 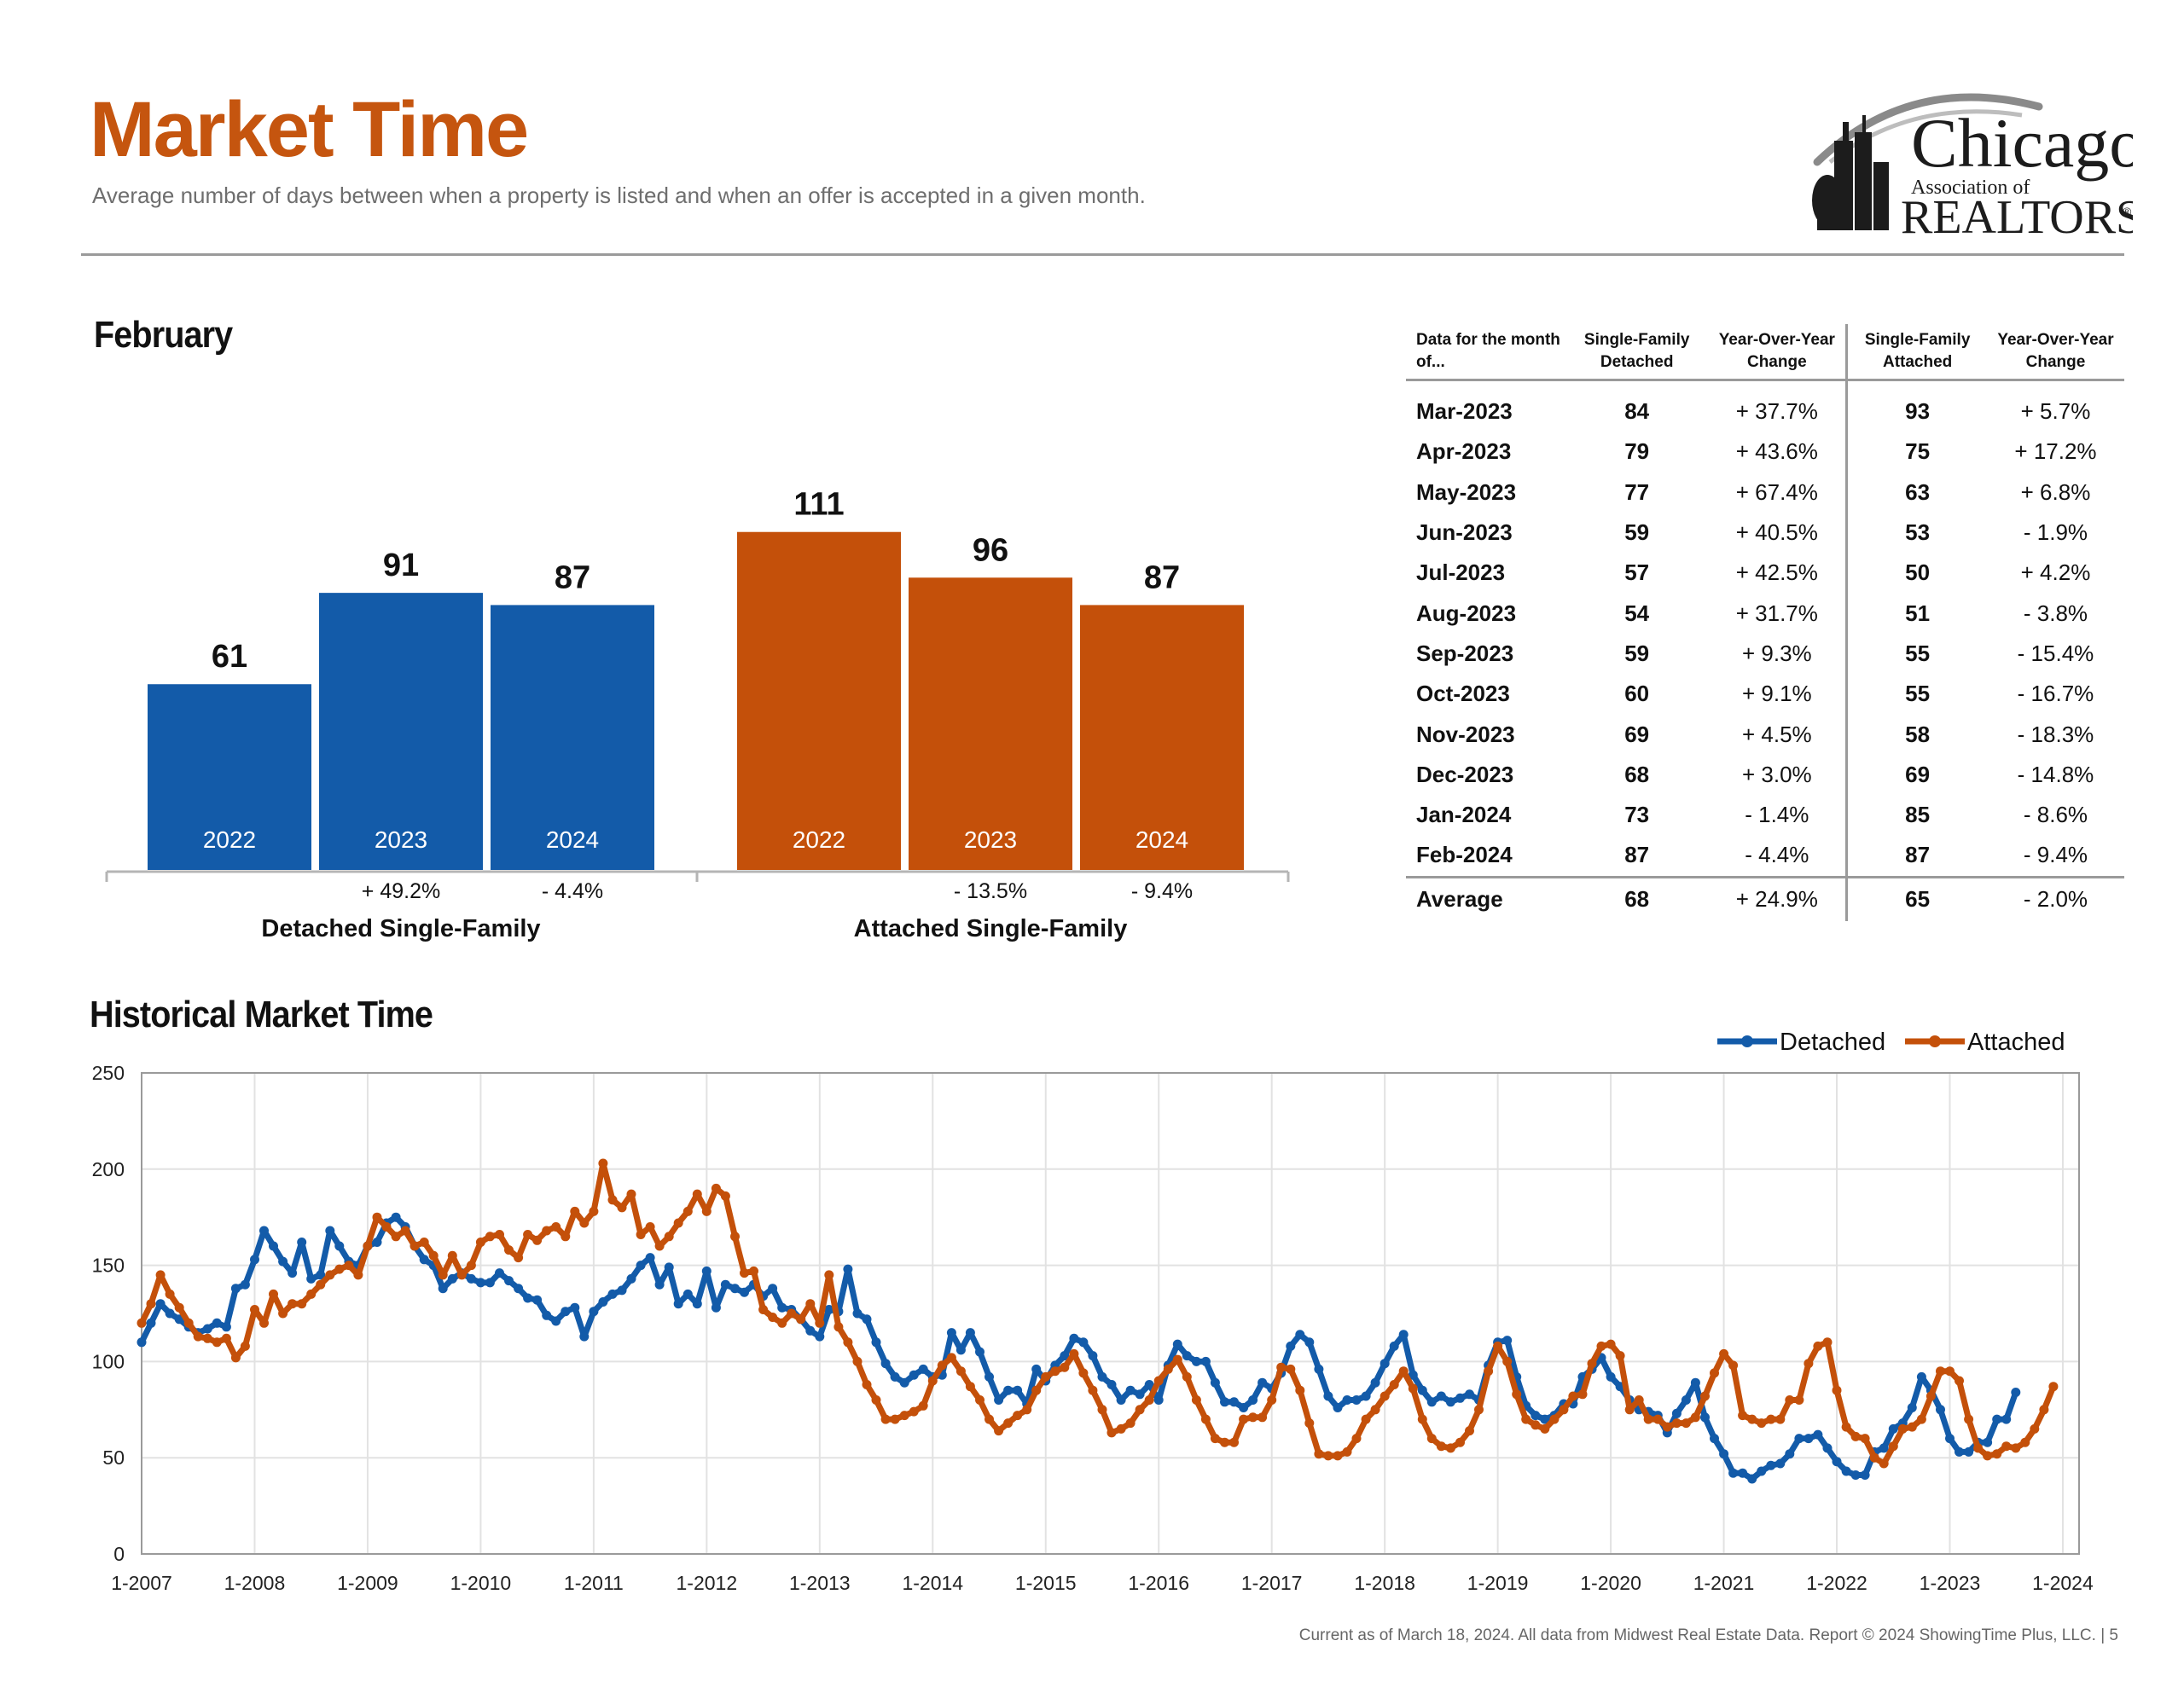 What do you see at coordinates (1465, 533) in the screenshot?
I see `table-cell-month: Jun-2023` at bounding box center [1465, 533].